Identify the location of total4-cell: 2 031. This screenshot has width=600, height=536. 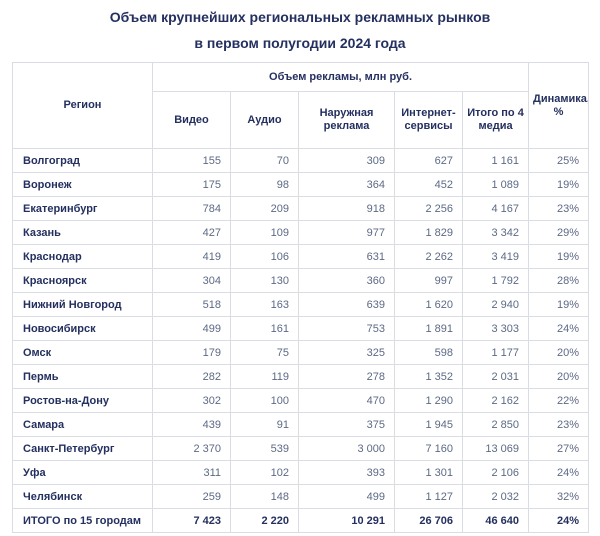
(495, 376).